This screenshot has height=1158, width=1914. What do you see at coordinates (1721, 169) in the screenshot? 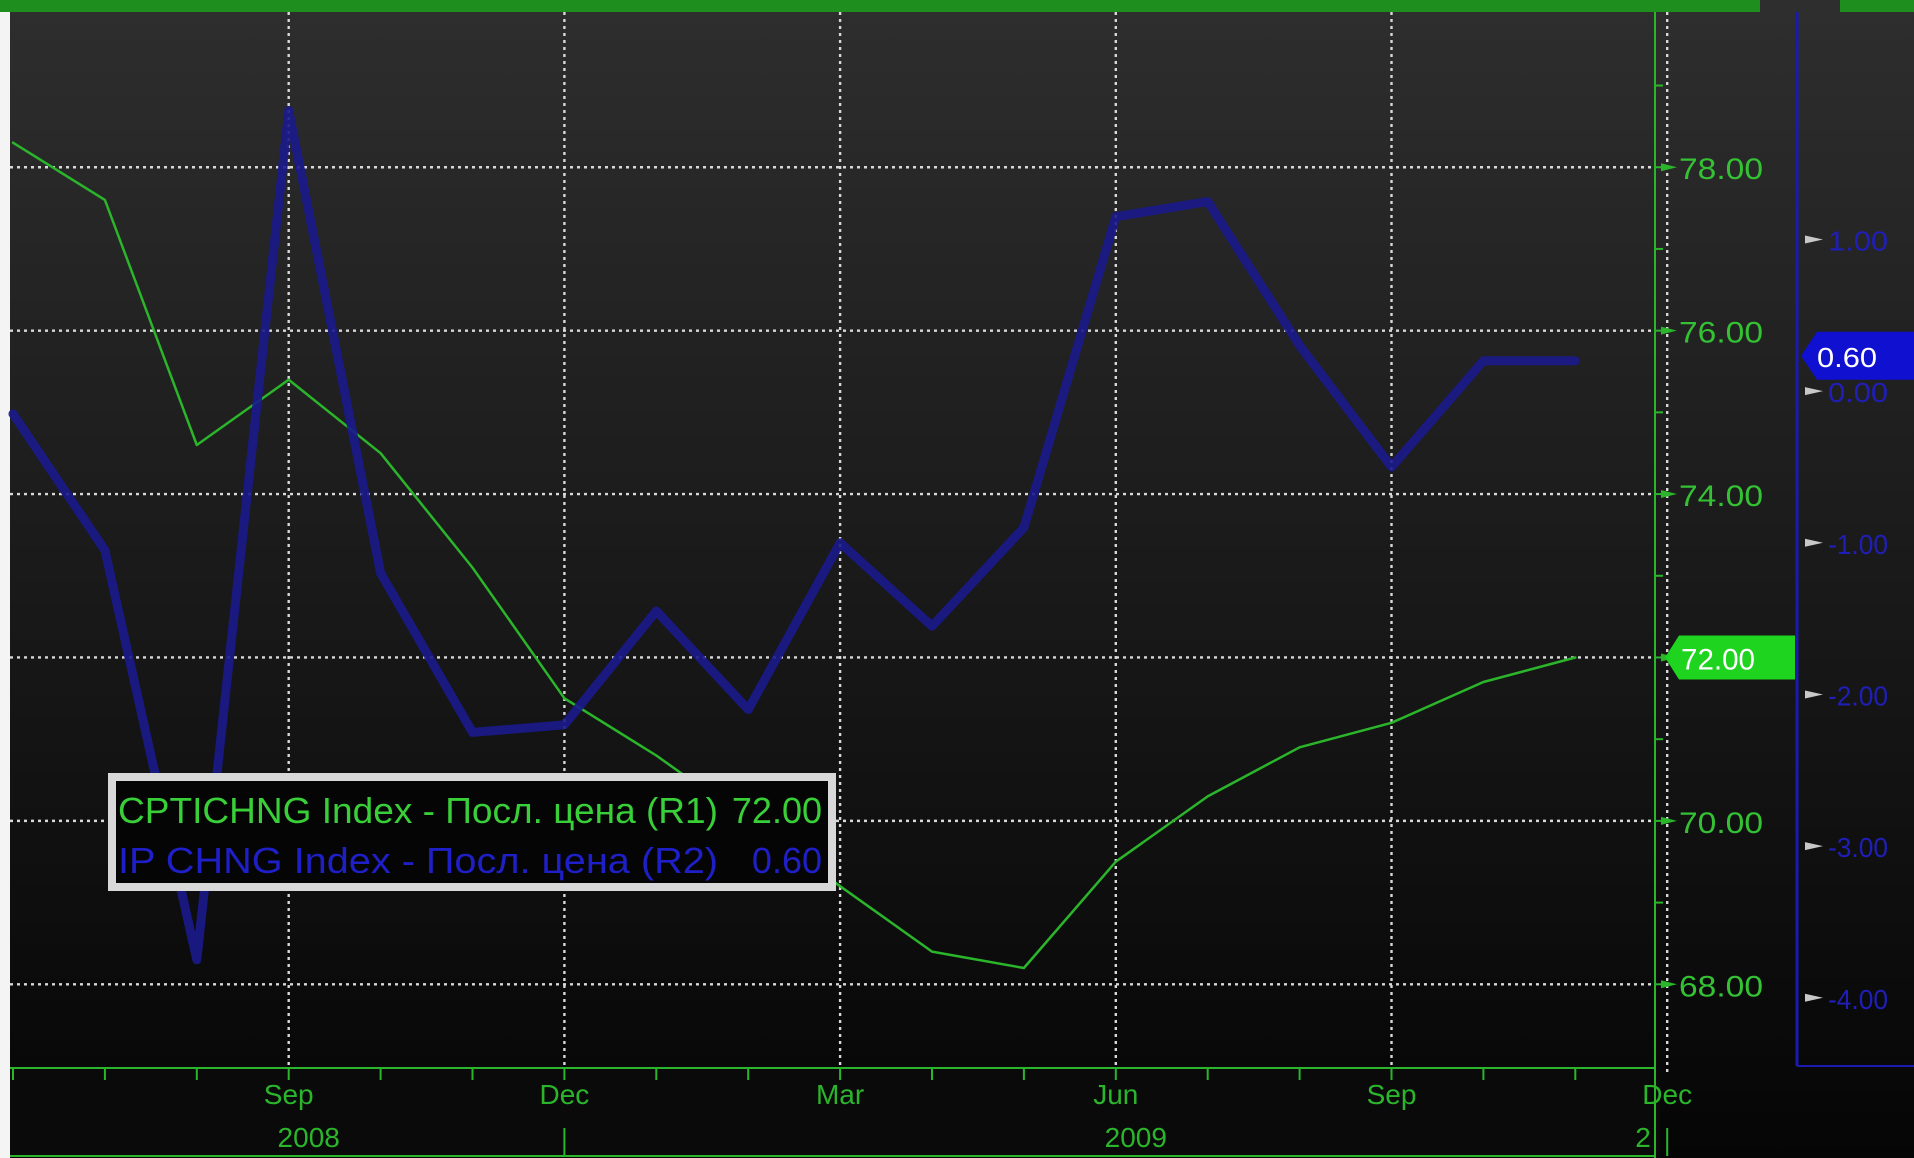
I see `r1-tick-label: 78.00` at bounding box center [1721, 169].